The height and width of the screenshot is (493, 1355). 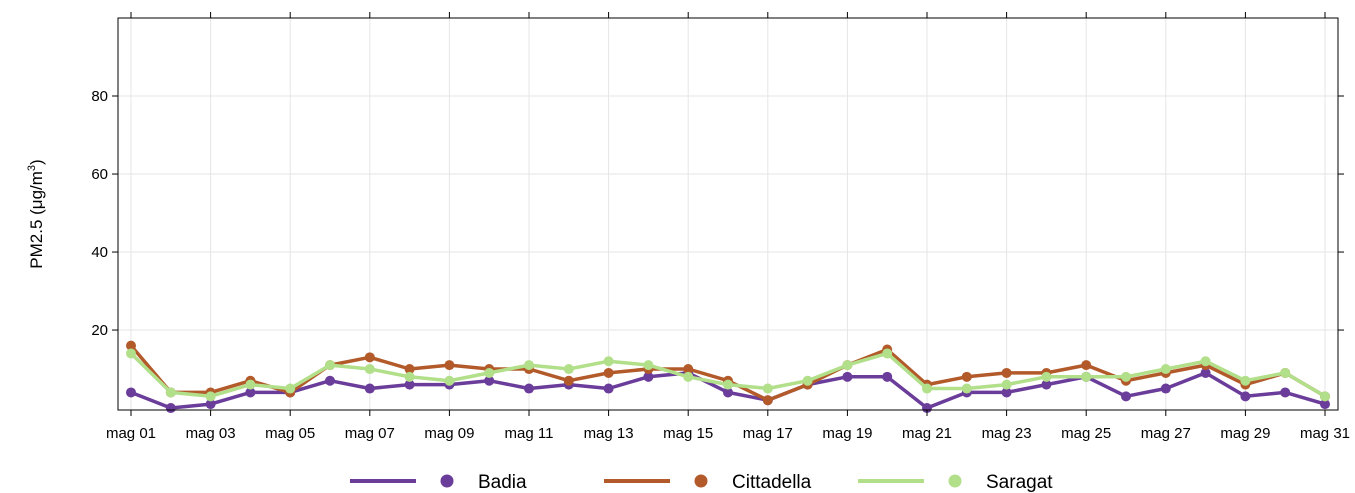 What do you see at coordinates (1325, 433) in the screenshot?
I see `x-tick-label: mag 31` at bounding box center [1325, 433].